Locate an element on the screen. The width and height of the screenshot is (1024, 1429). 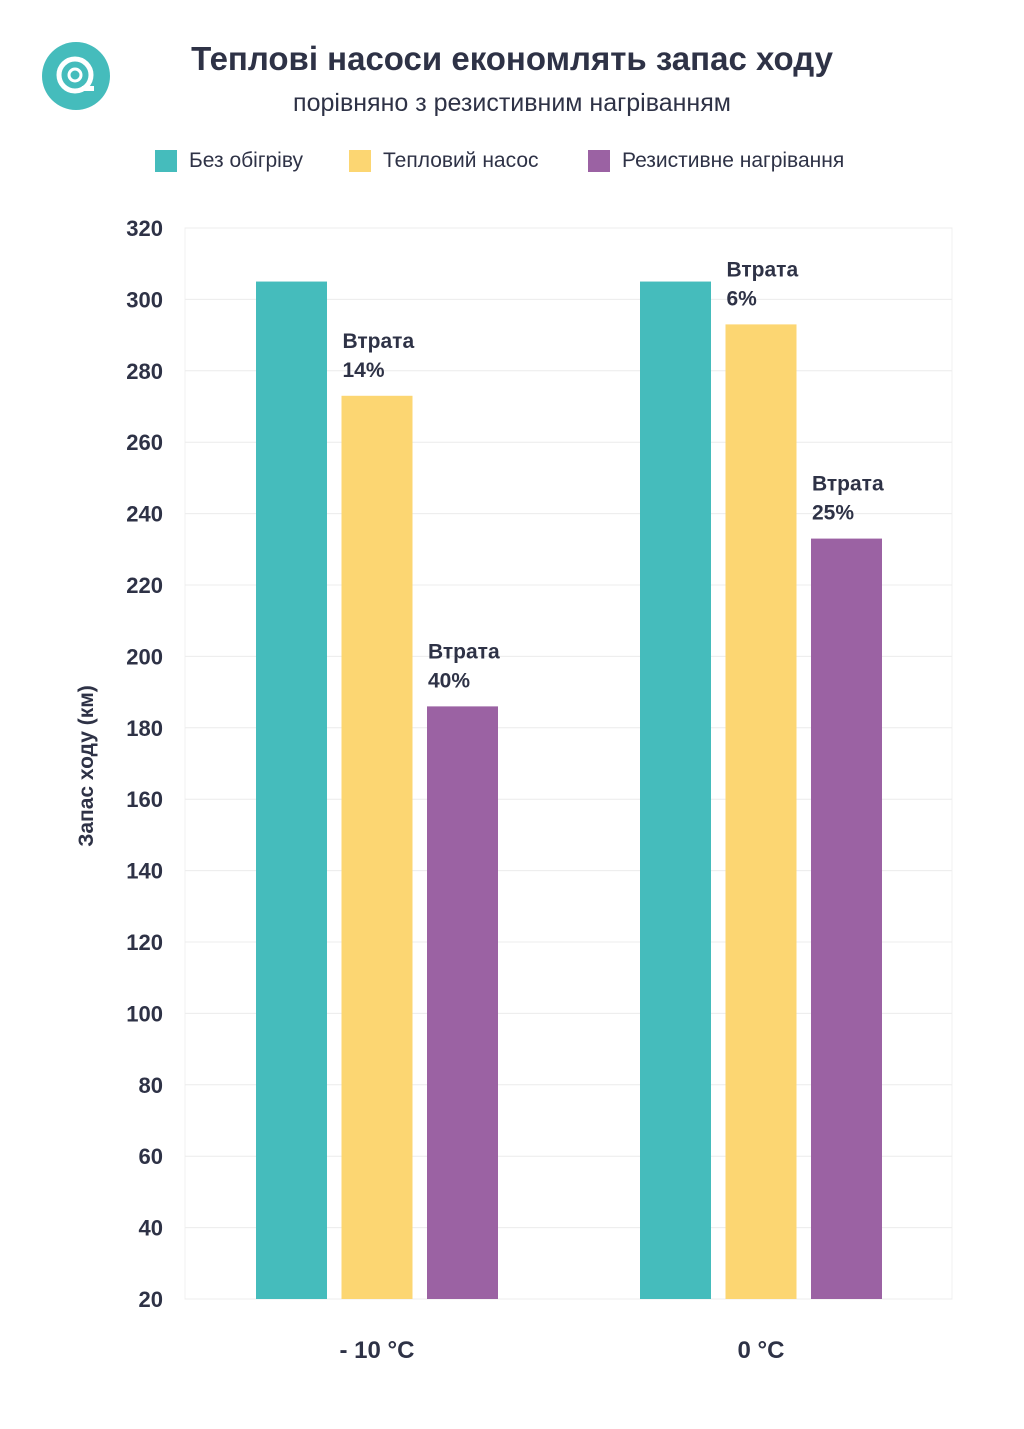
logo-icon is located at coordinates (76, 76).